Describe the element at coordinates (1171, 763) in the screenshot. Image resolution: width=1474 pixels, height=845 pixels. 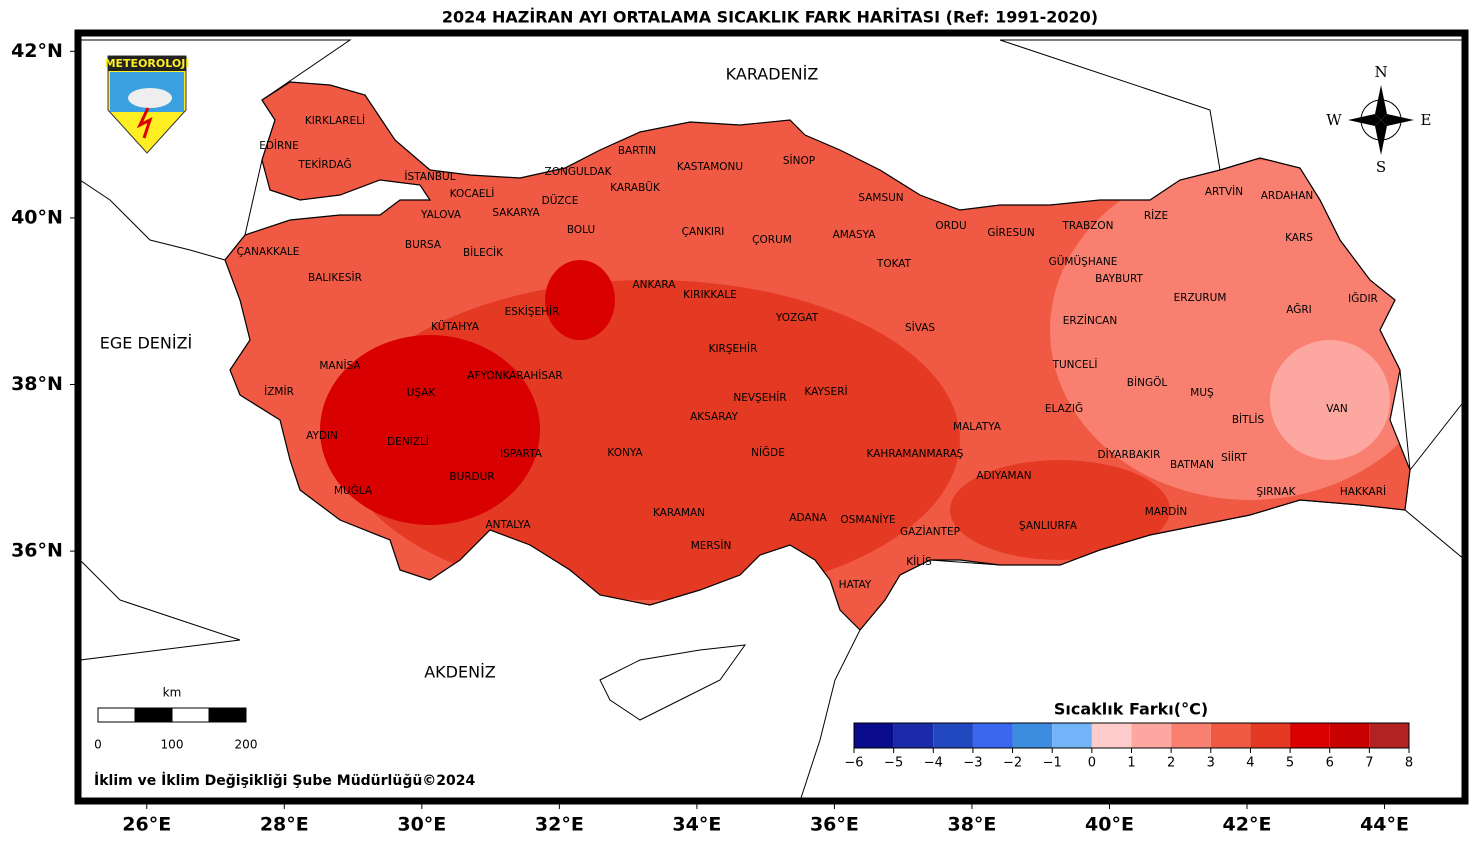
I see `colorbar-tick-label: 2` at that location.